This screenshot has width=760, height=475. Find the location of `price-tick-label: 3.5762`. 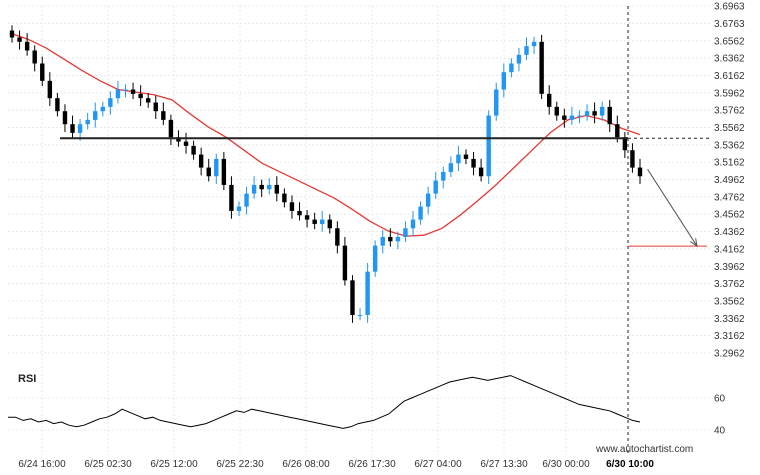

price-tick-label: 3.5762 is located at coordinates (729, 111).